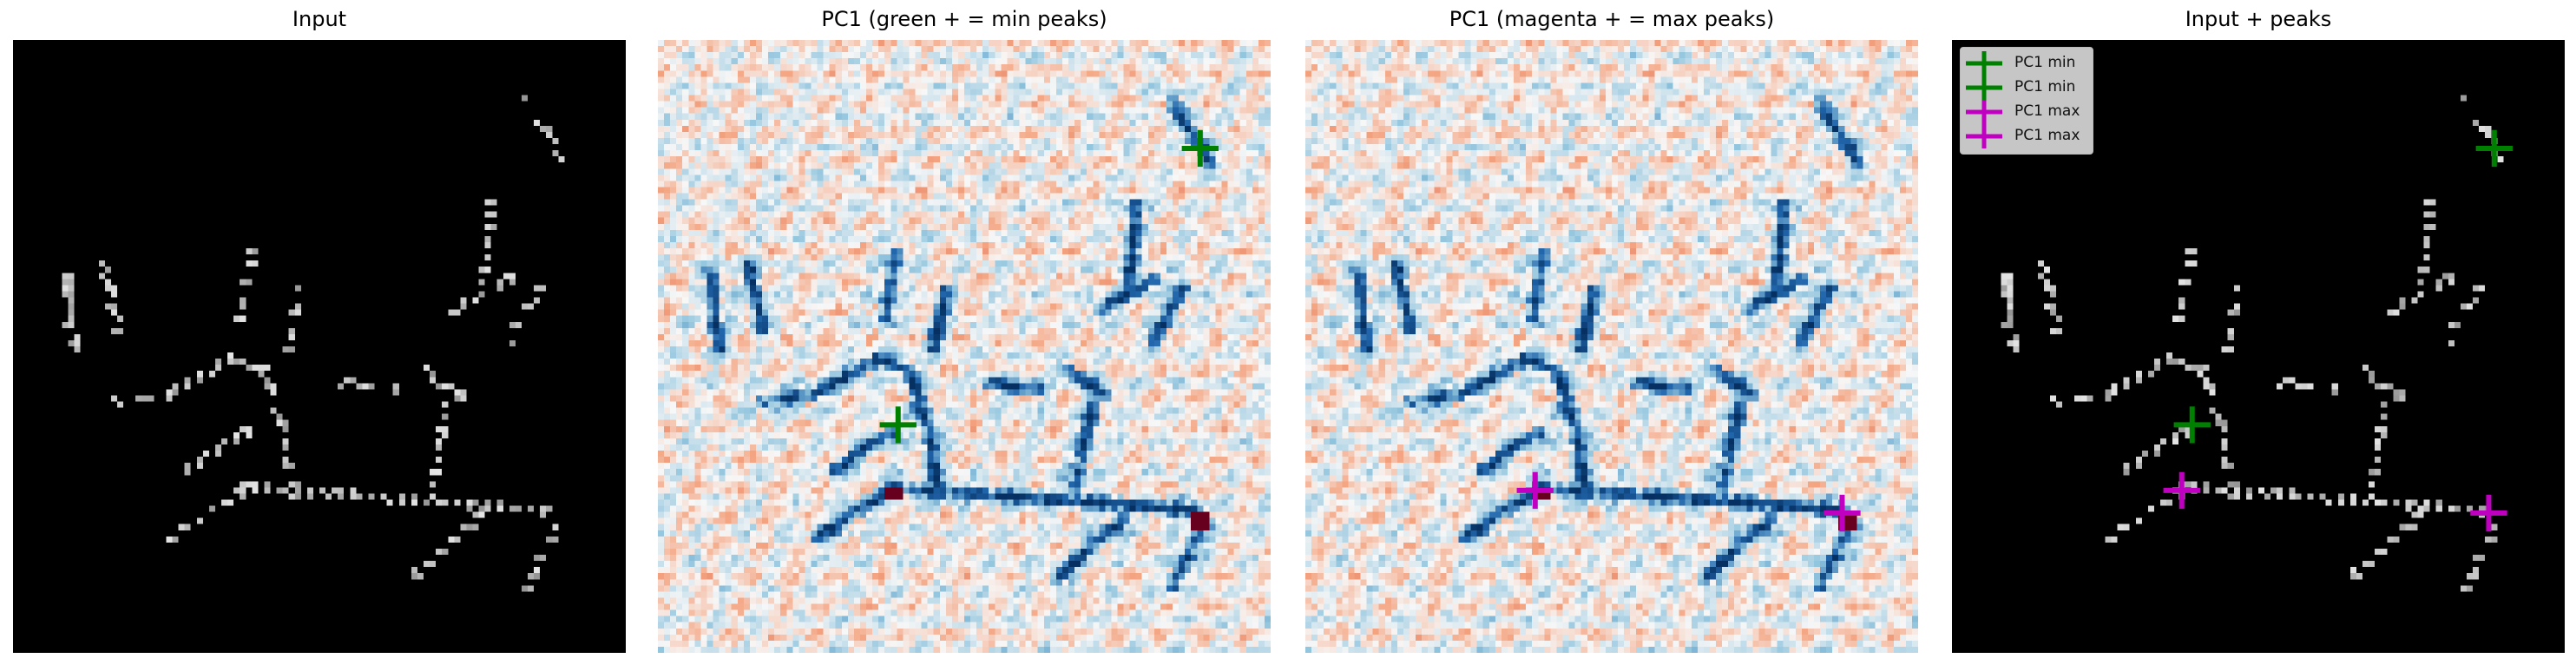  What do you see at coordinates (964, 19) in the screenshot?
I see `panel-title: PC1 (green + = min peaks)` at bounding box center [964, 19].